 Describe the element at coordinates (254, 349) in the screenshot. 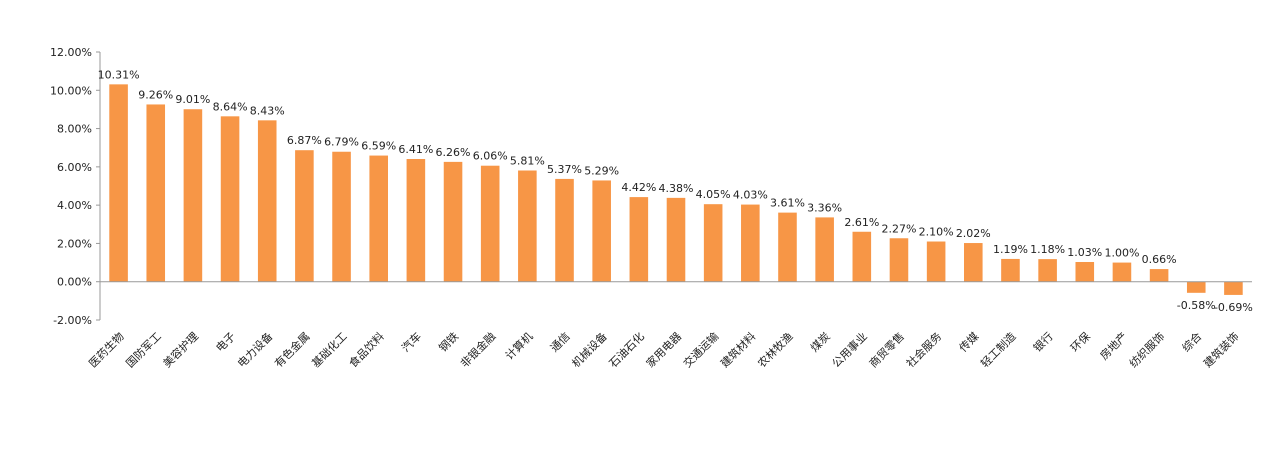

I see `category-label: 电力设备` at that location.